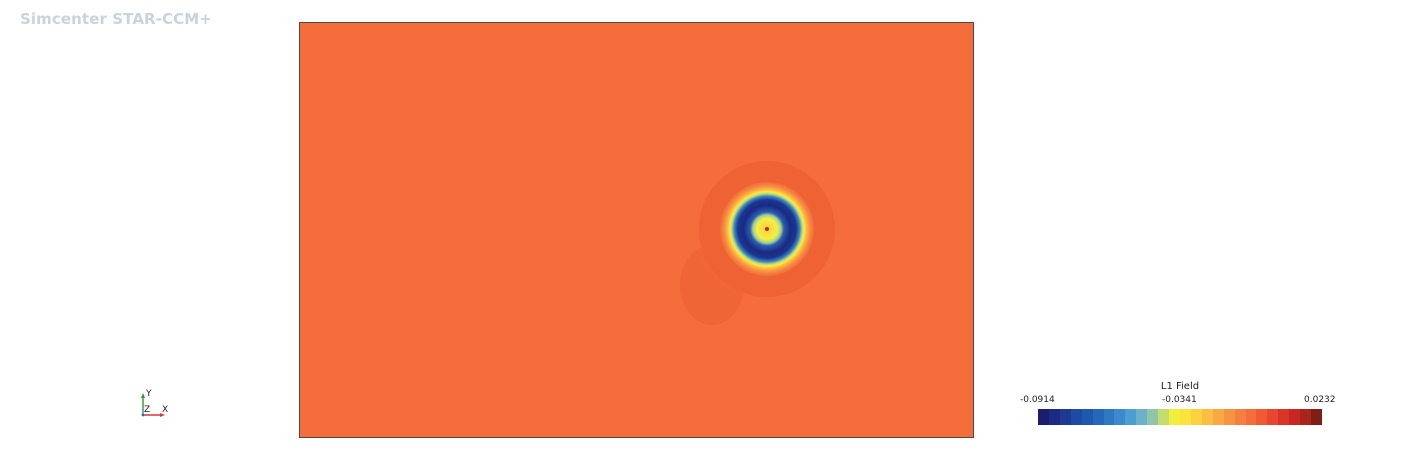 The image size is (1423, 462). I want to click on legend-max-label: 0.0232, so click(1320, 400).